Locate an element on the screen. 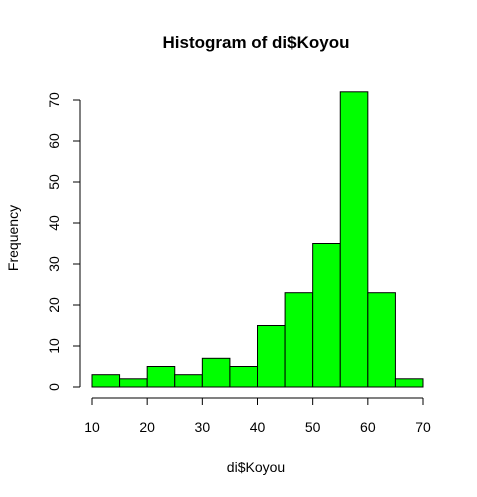 This screenshot has width=477, height=497. y-axis: 0 10 20 30 40 50 60 70 is located at coordinates (63, 241).